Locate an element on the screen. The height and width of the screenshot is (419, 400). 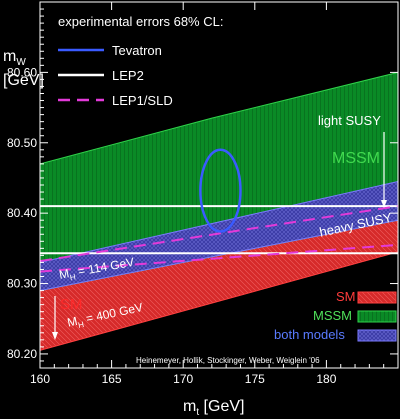
legend2-swatch-mssm is located at coordinates (377, 316).